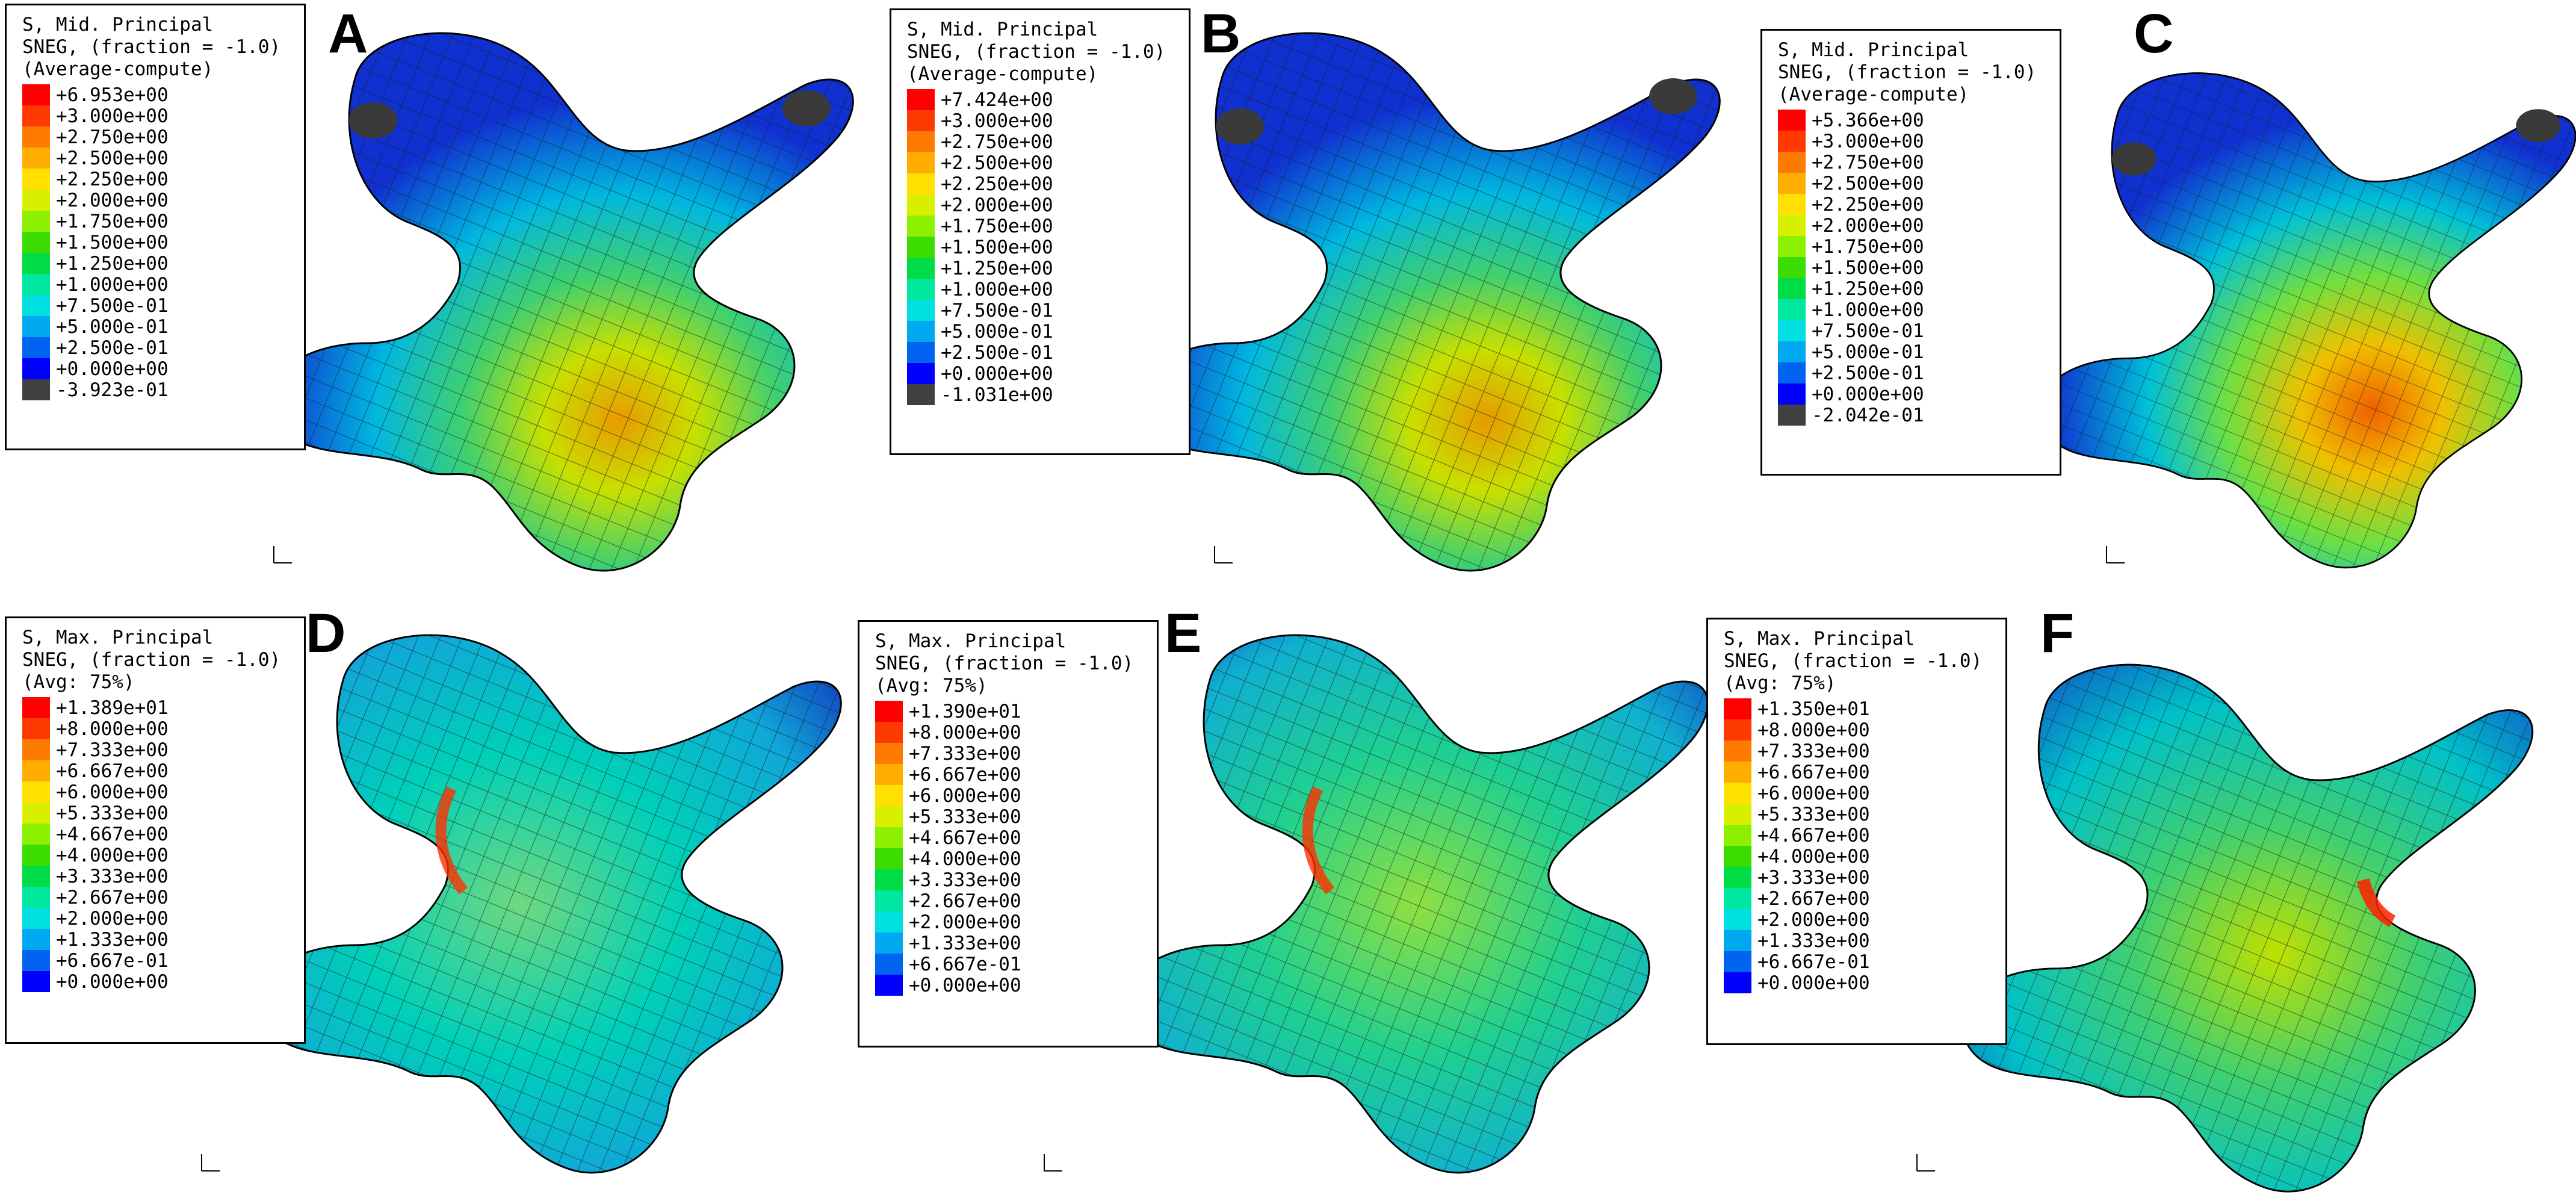 Image resolution: width=2576 pixels, height=1195 pixels. I want to click on legend-row: +4.000e+00, so click(1865, 856).